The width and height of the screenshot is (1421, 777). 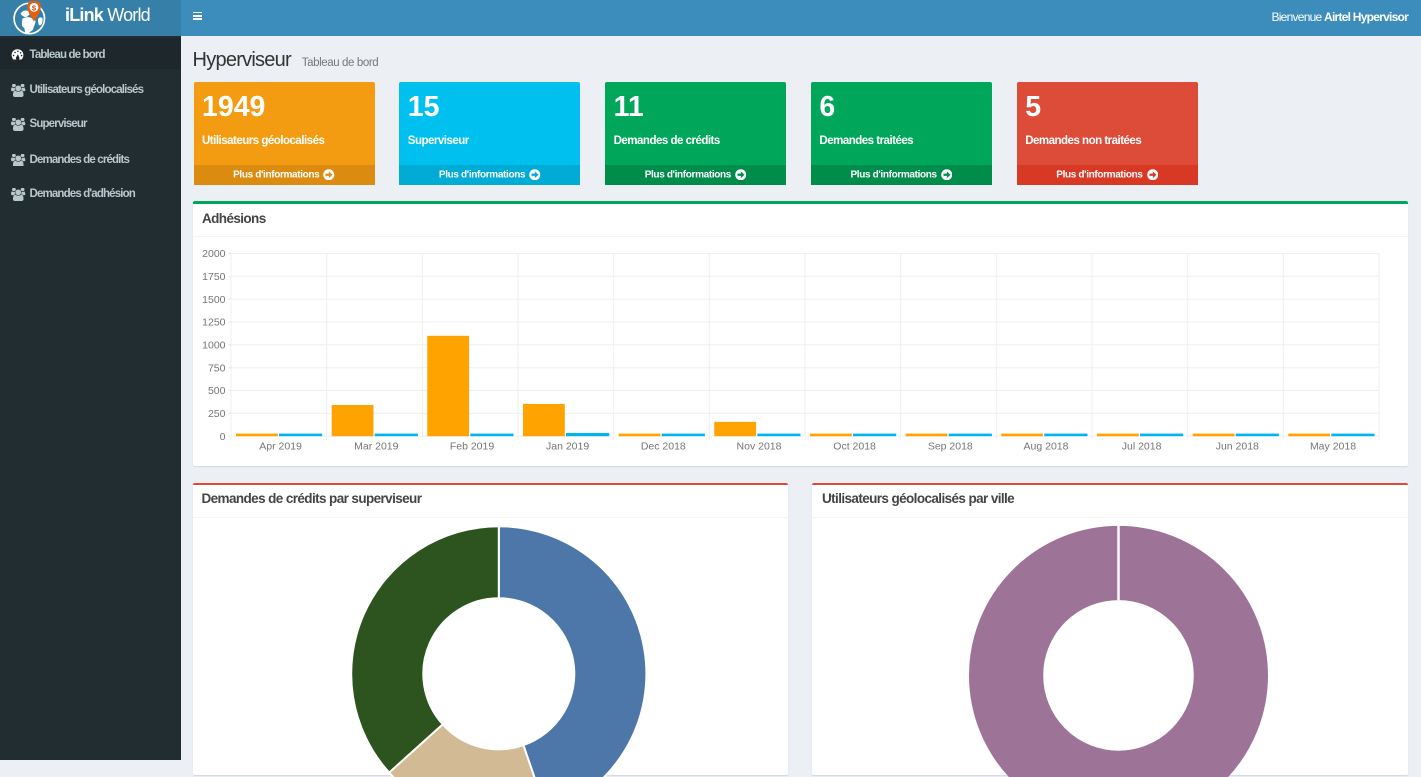 What do you see at coordinates (214, 323) in the screenshot?
I see `svg-text: 1250` at bounding box center [214, 323].